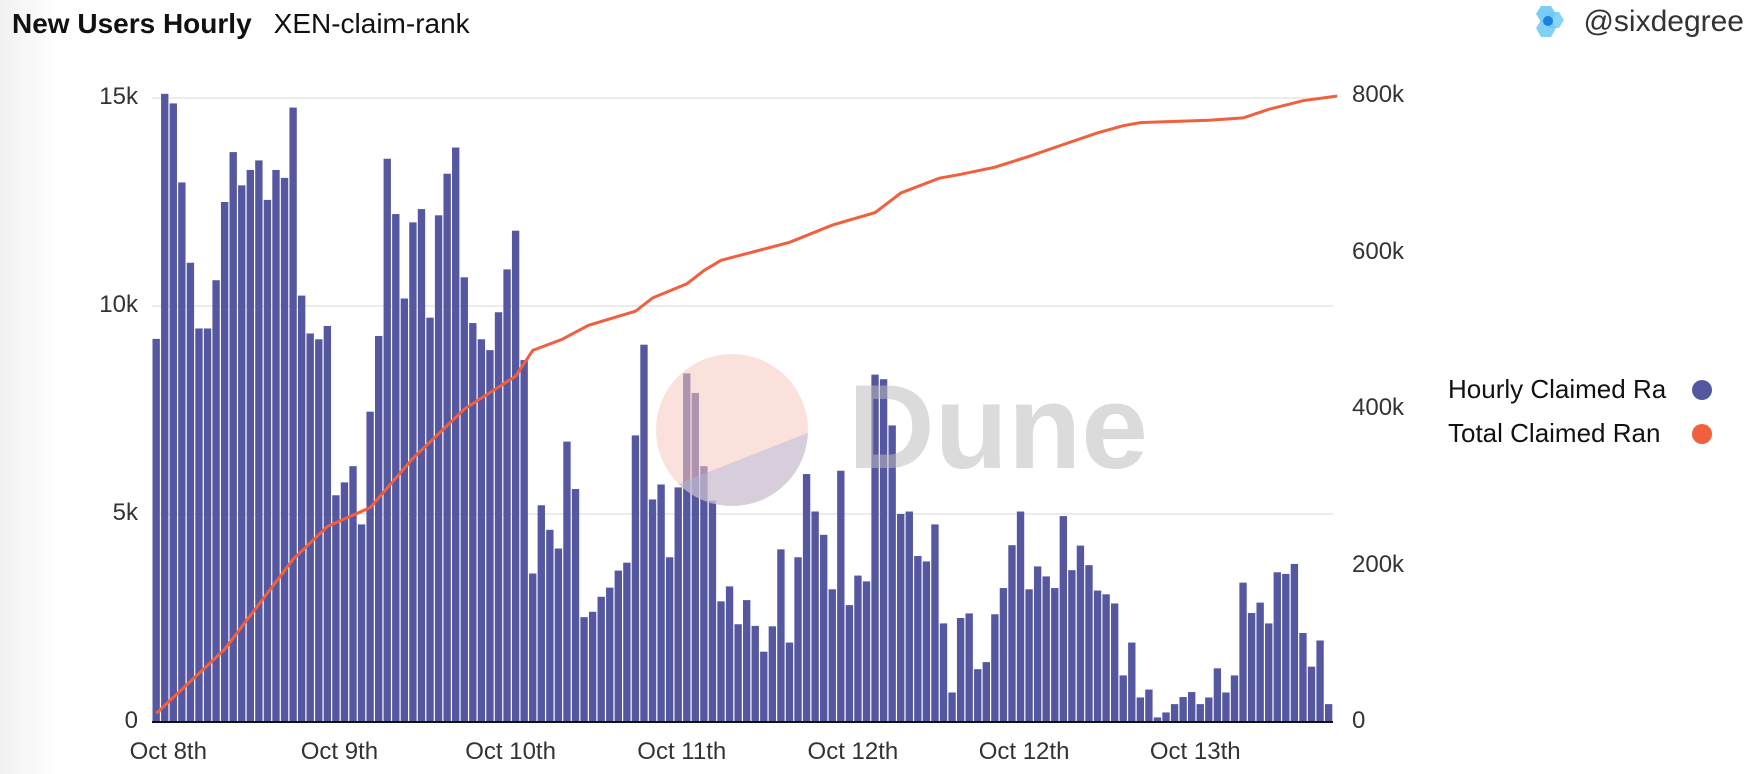  What do you see at coordinates (1580, 433) in the screenshot?
I see `legend-item-total: Total Claimed Ran` at bounding box center [1580, 433].